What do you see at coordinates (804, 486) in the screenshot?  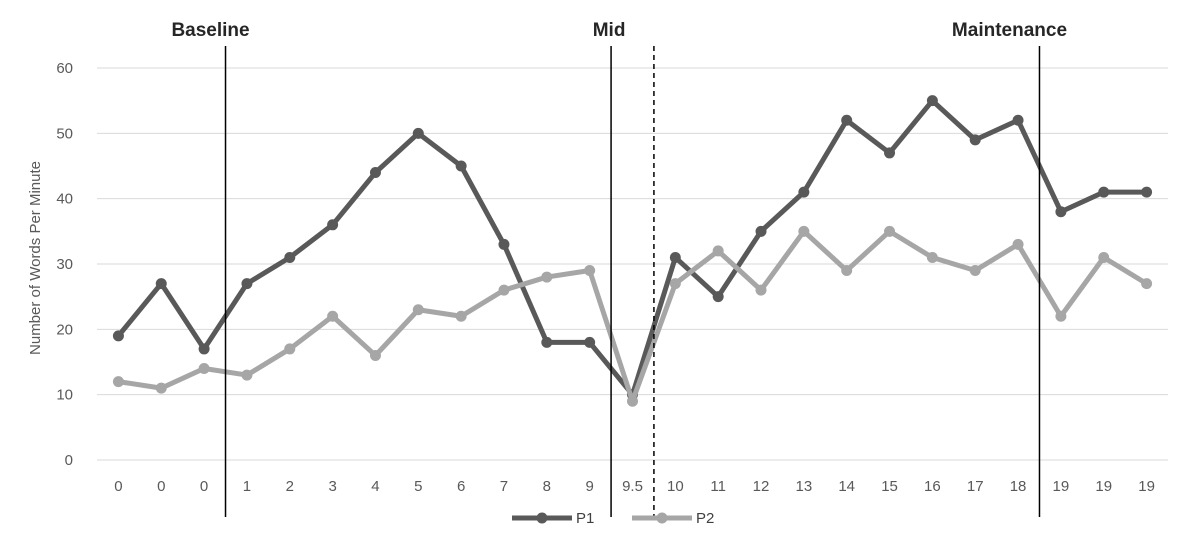 I see `x-tick-label: 13` at bounding box center [804, 486].